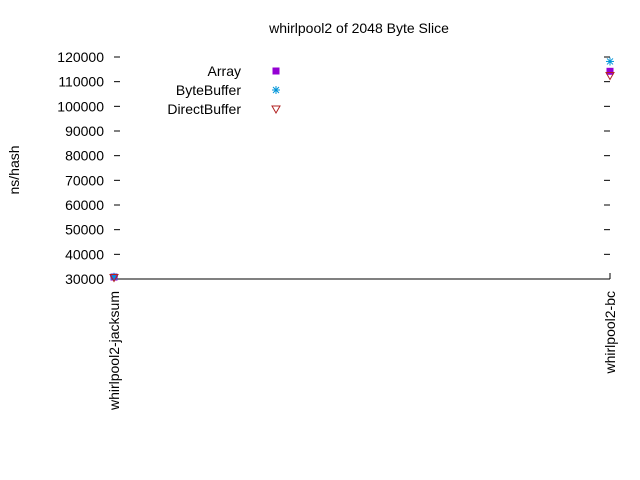  I want to click on x-tick-label-whirlpool2-bc: whirlpool2-bc, so click(610, 332).